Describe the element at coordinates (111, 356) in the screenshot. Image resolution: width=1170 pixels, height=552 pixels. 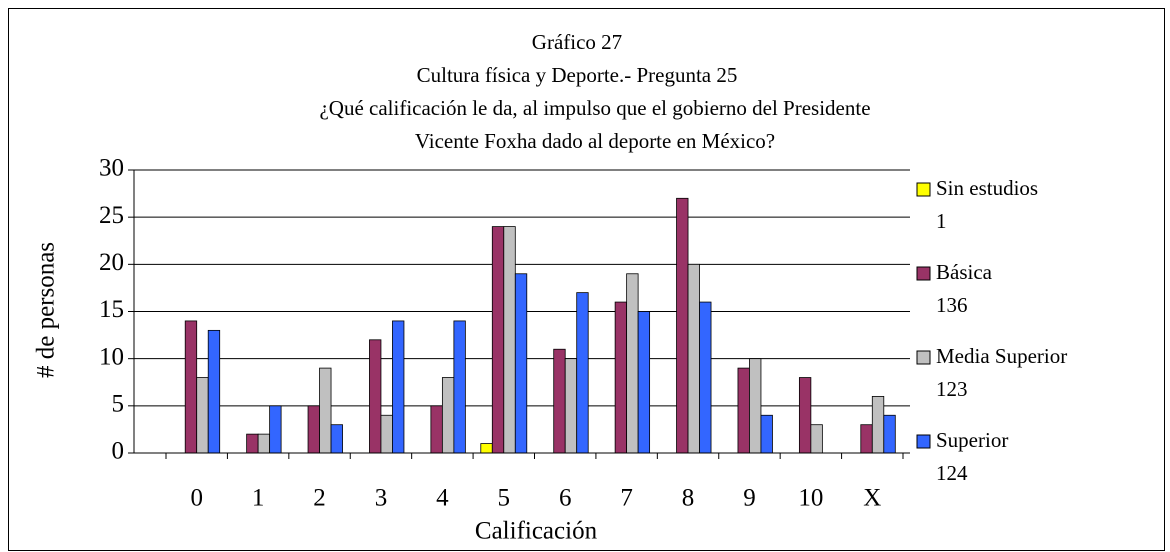
I see `y-tick-label: 10` at that location.